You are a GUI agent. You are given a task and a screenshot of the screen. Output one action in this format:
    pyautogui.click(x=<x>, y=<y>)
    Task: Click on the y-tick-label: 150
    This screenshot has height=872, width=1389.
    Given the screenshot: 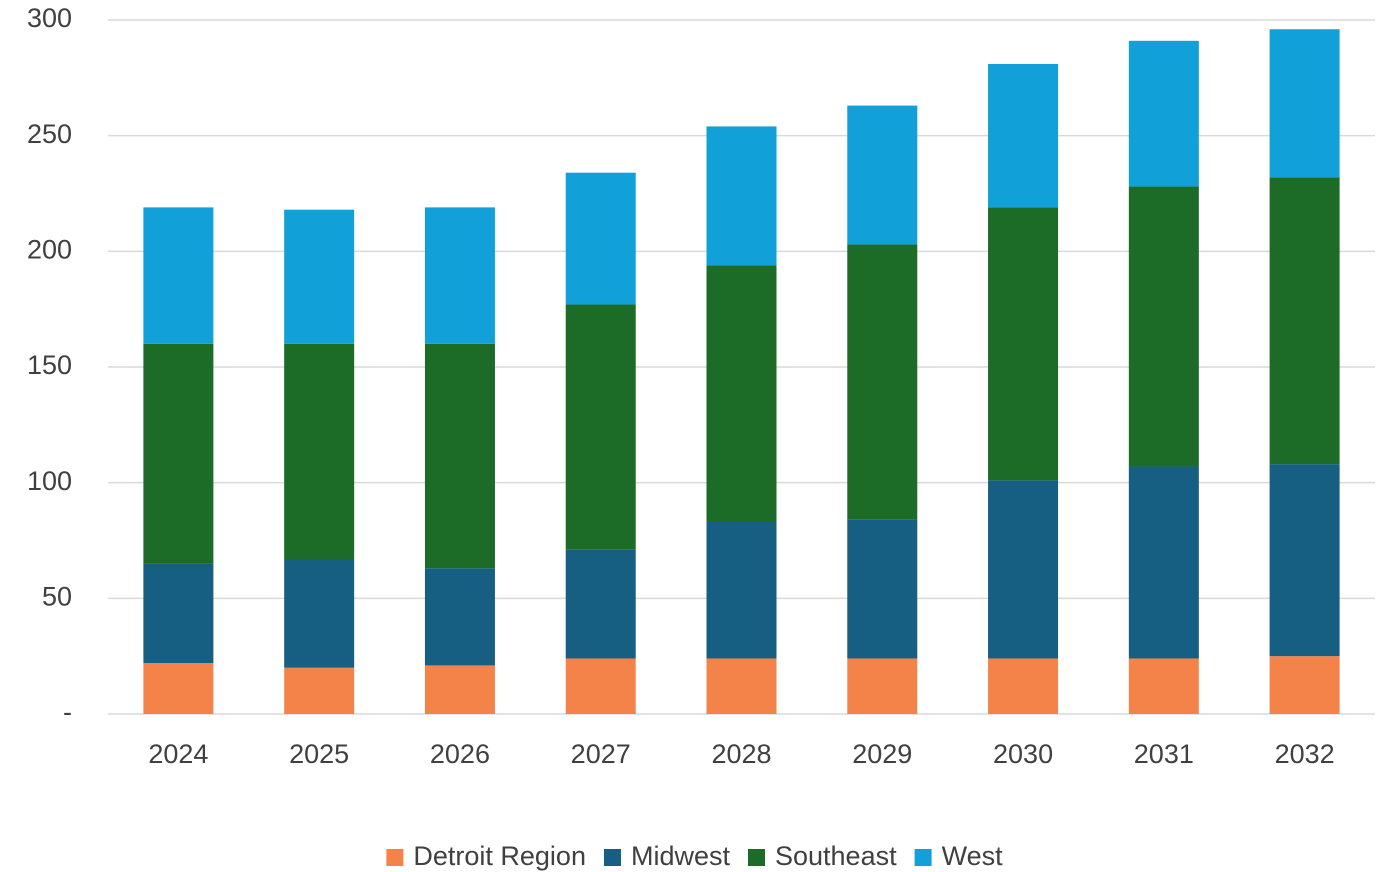 What is the action you would take?
    pyautogui.click(x=49, y=365)
    